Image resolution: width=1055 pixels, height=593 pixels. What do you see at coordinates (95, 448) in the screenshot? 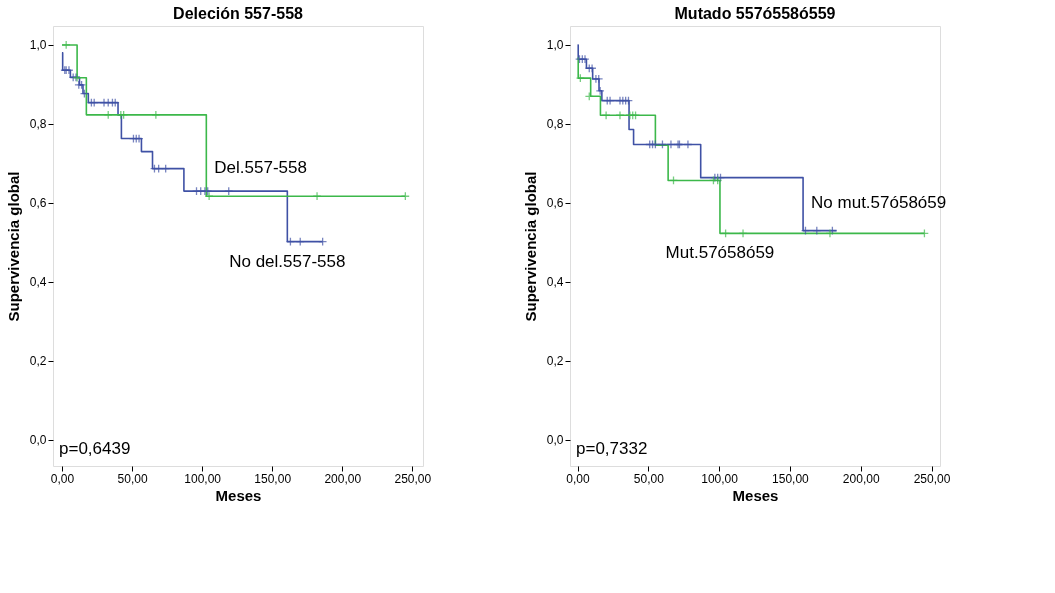
I see `annotation: p=0,6439` at bounding box center [95, 448].